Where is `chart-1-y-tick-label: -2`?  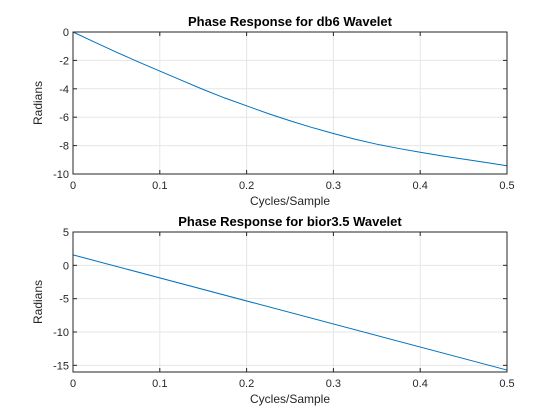 chart-1-y-tick-label: -2 is located at coordinates (64, 61).